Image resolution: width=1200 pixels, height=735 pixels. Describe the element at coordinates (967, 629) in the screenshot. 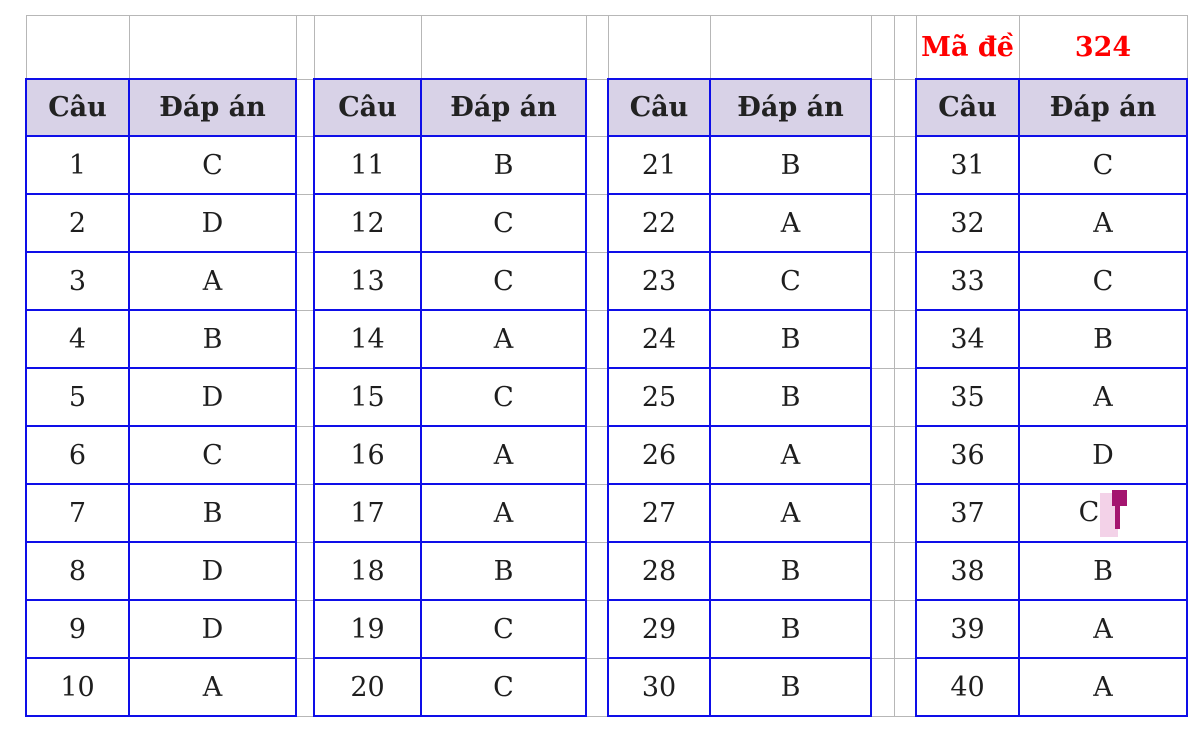

I see `question-cell: 39` at that location.